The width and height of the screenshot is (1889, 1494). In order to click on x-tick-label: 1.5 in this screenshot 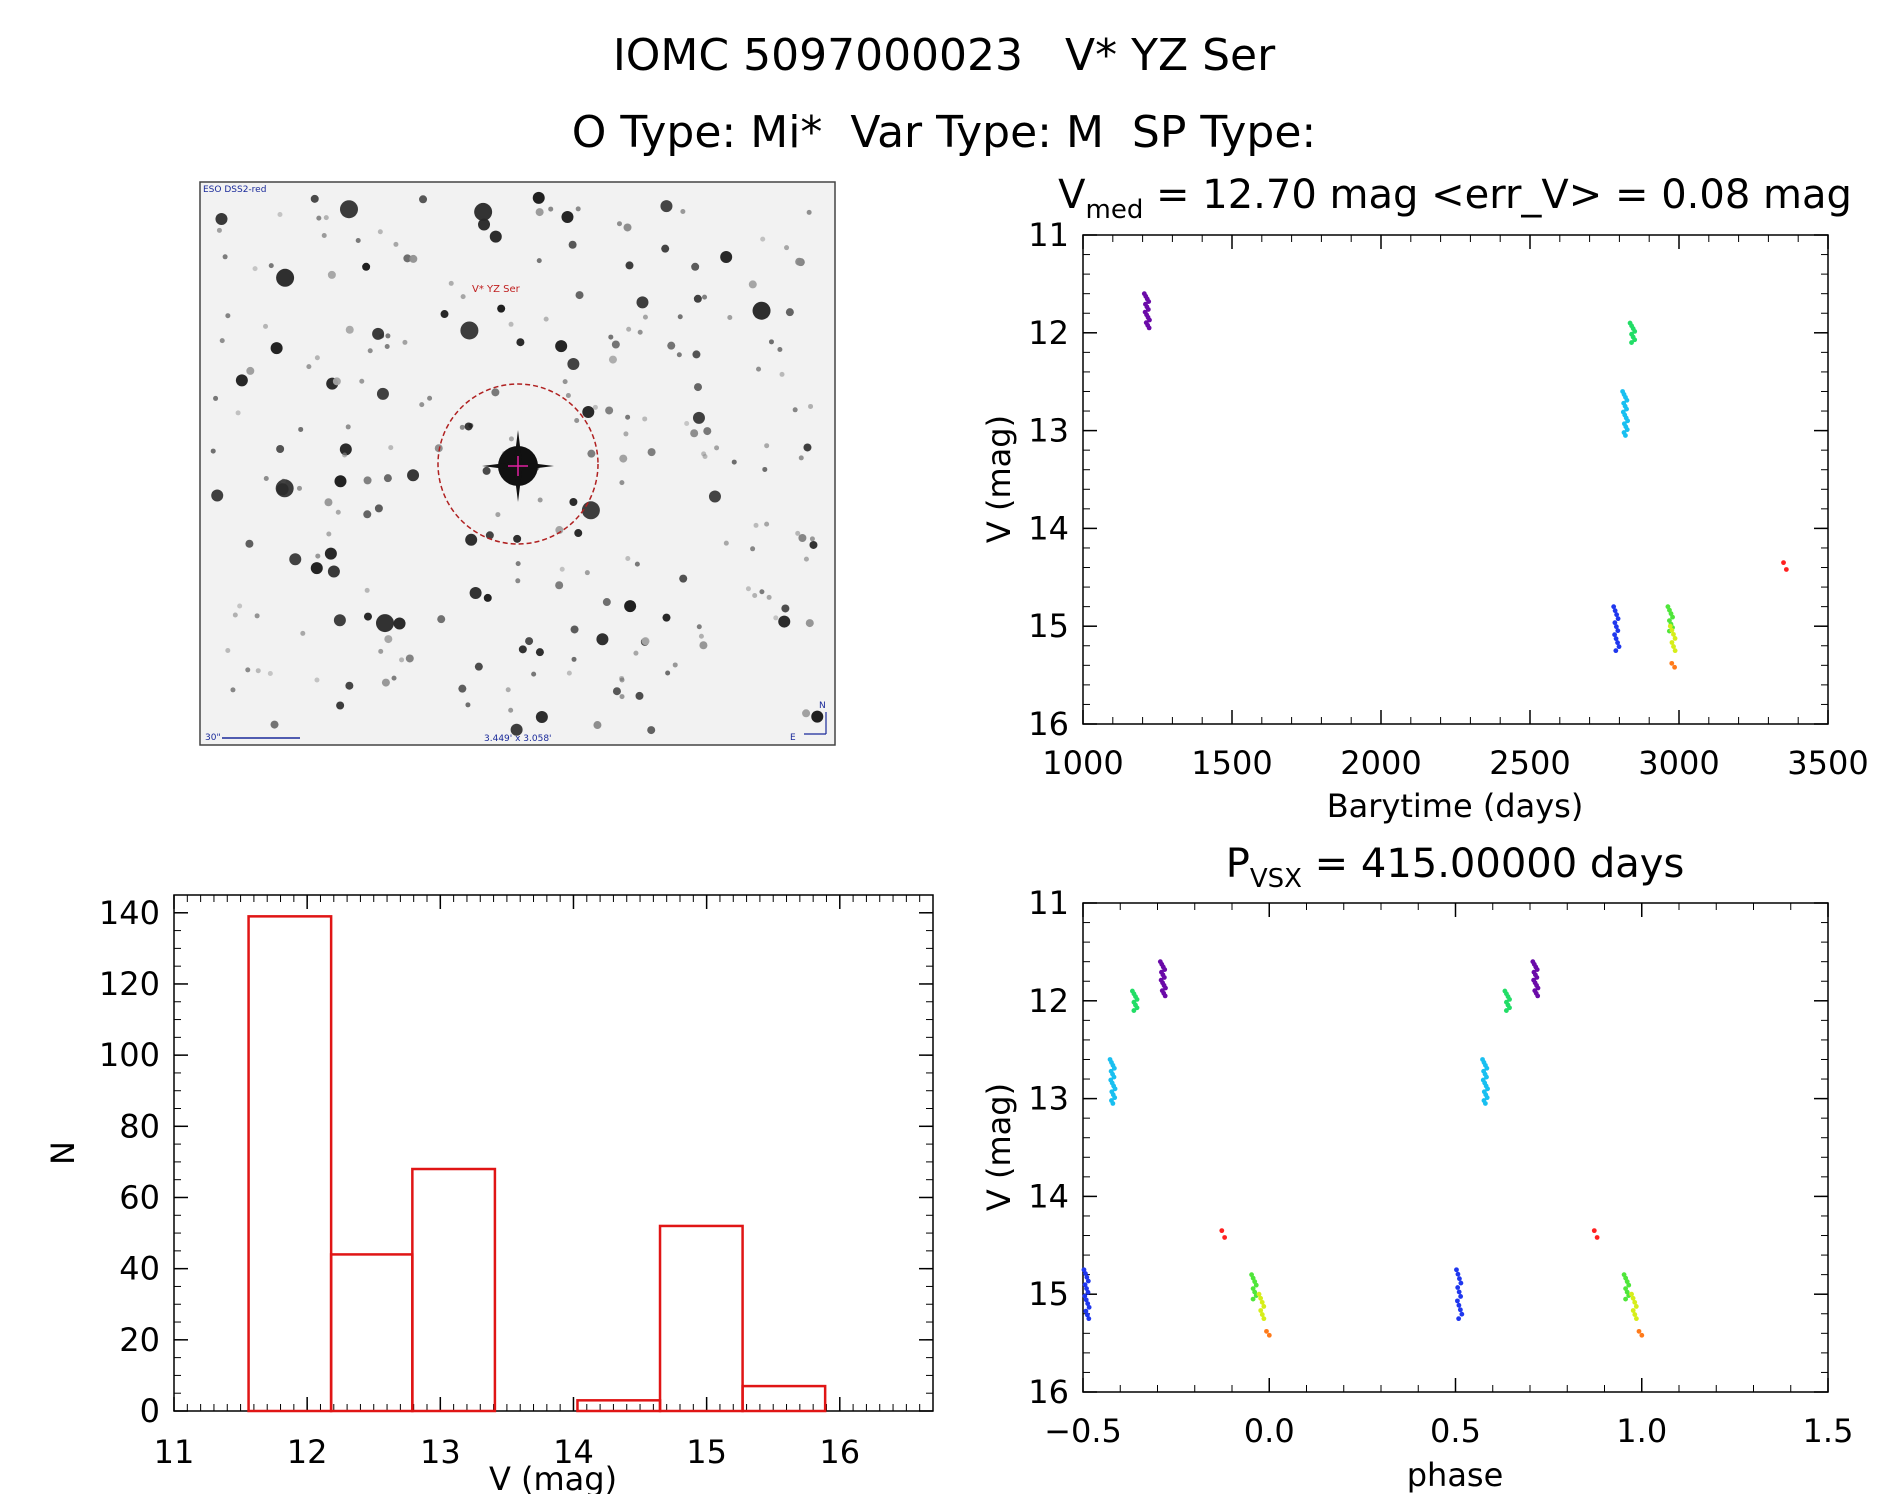, I will do `click(1828, 1431)`.